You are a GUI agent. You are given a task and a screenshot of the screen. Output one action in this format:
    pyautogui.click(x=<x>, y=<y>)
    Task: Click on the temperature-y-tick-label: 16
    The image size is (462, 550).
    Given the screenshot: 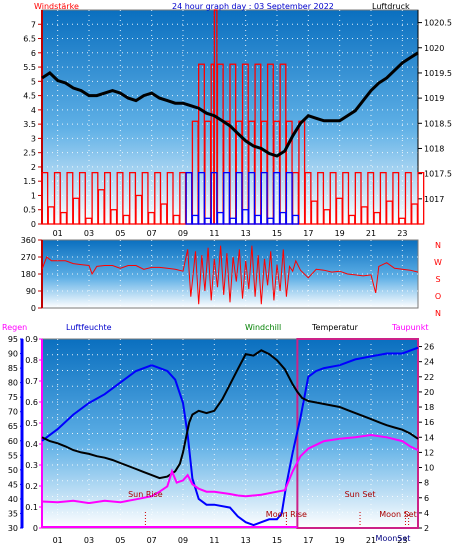 What is the action you would take?
    pyautogui.click(x=429, y=422)
    